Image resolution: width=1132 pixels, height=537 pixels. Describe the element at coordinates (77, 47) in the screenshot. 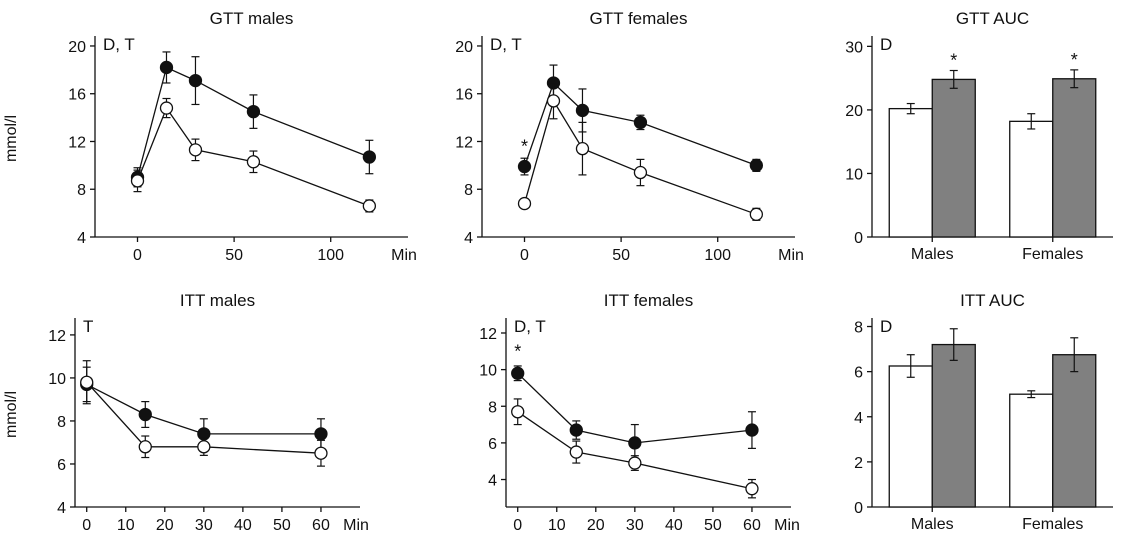

I see `y-tick-label: 20` at that location.